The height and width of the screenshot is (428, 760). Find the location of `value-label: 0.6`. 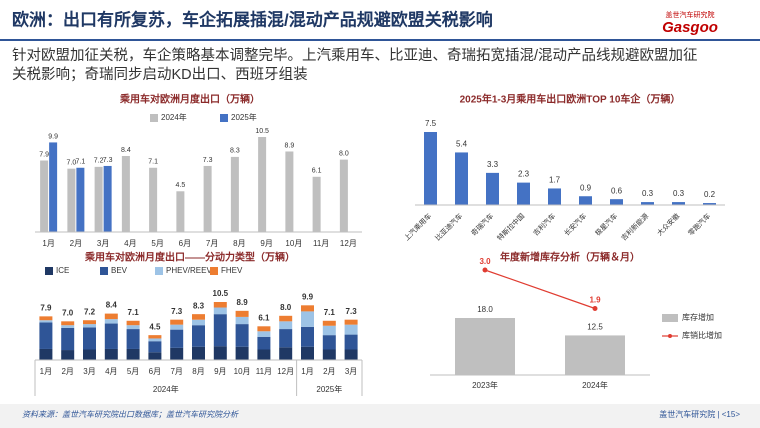

value-label: 0.6 is located at coordinates (617, 190).